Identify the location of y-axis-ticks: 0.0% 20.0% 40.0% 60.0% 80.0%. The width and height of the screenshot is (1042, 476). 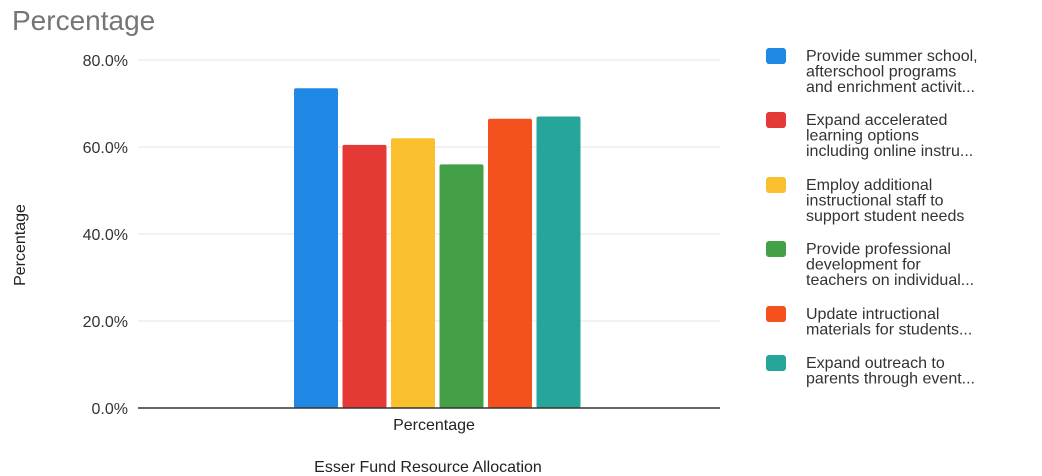
(105, 235).